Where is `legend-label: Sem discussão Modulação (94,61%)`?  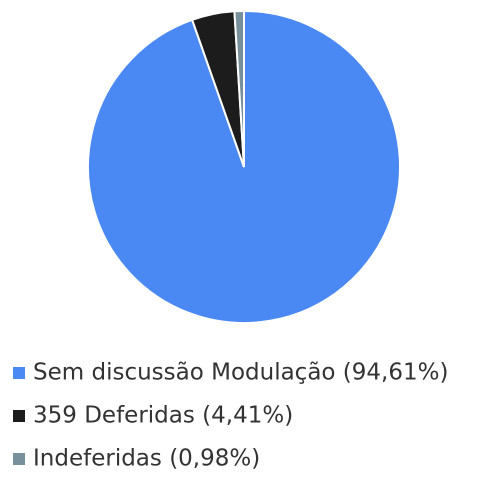
legend-label: Sem discussão Modulação (94,61%) is located at coordinates (240, 373).